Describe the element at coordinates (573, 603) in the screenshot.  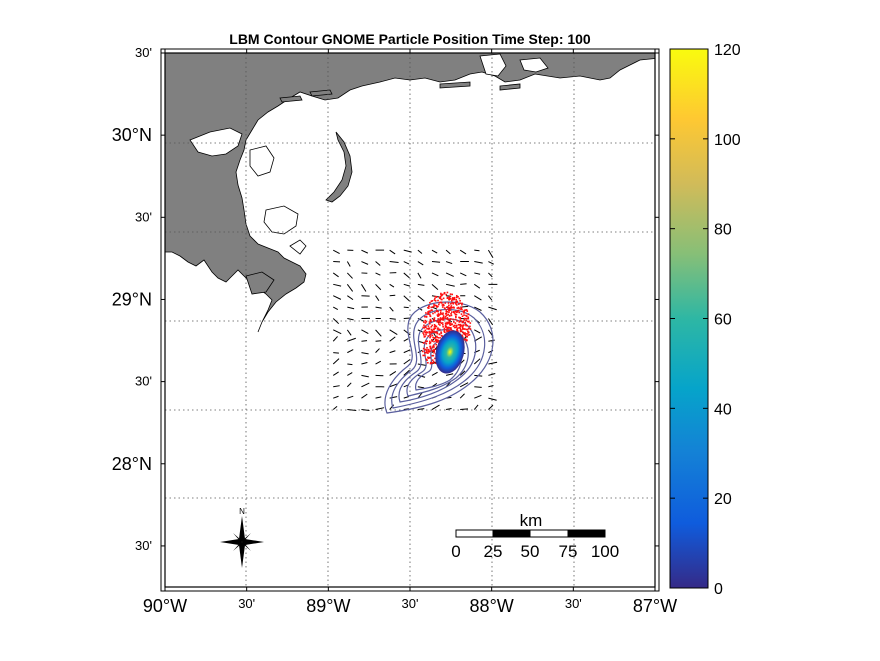
I see `x-tick-label: 30'` at that location.